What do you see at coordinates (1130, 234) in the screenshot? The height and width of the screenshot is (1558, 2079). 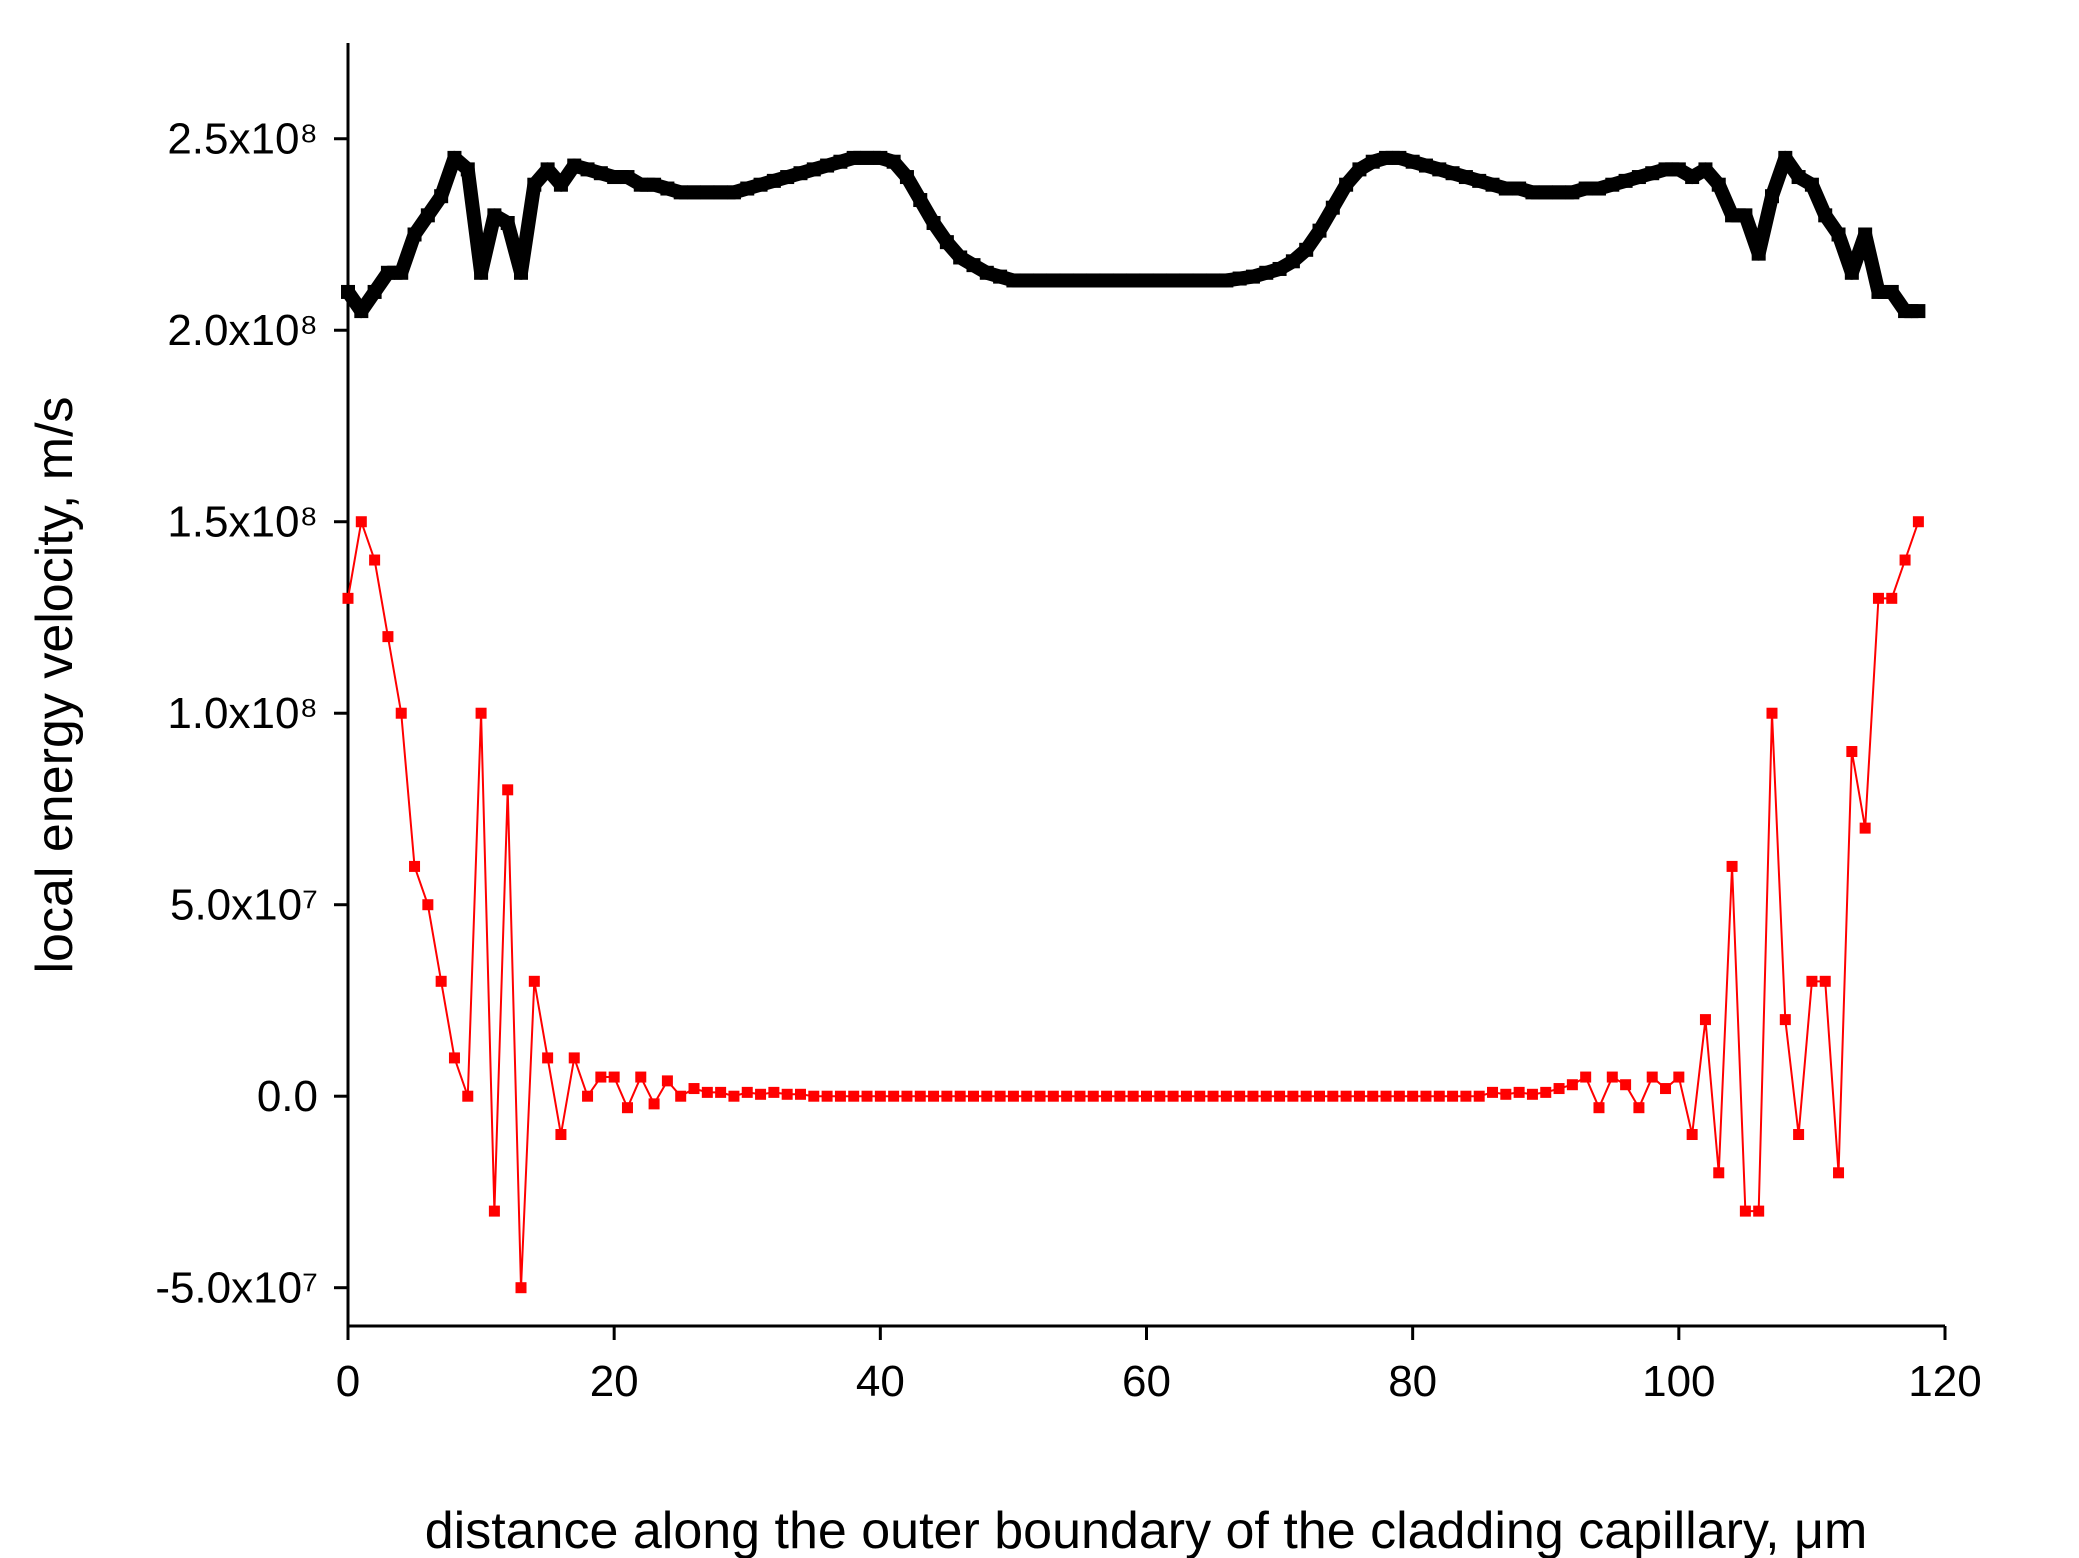 I see `series-line` at bounding box center [1130, 234].